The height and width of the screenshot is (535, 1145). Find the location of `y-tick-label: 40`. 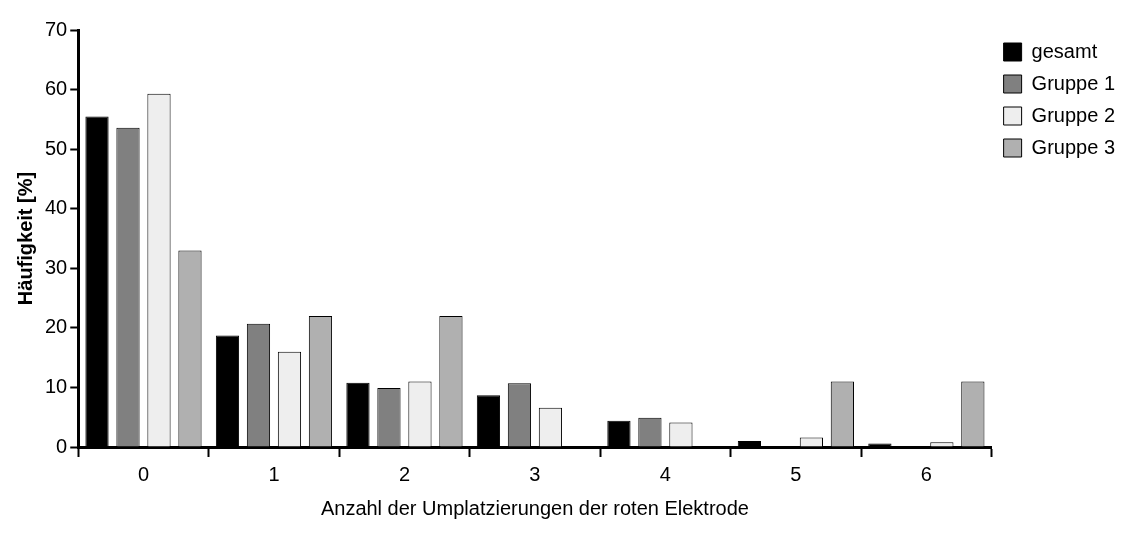

y-tick-label: 40 is located at coordinates (56, 207).